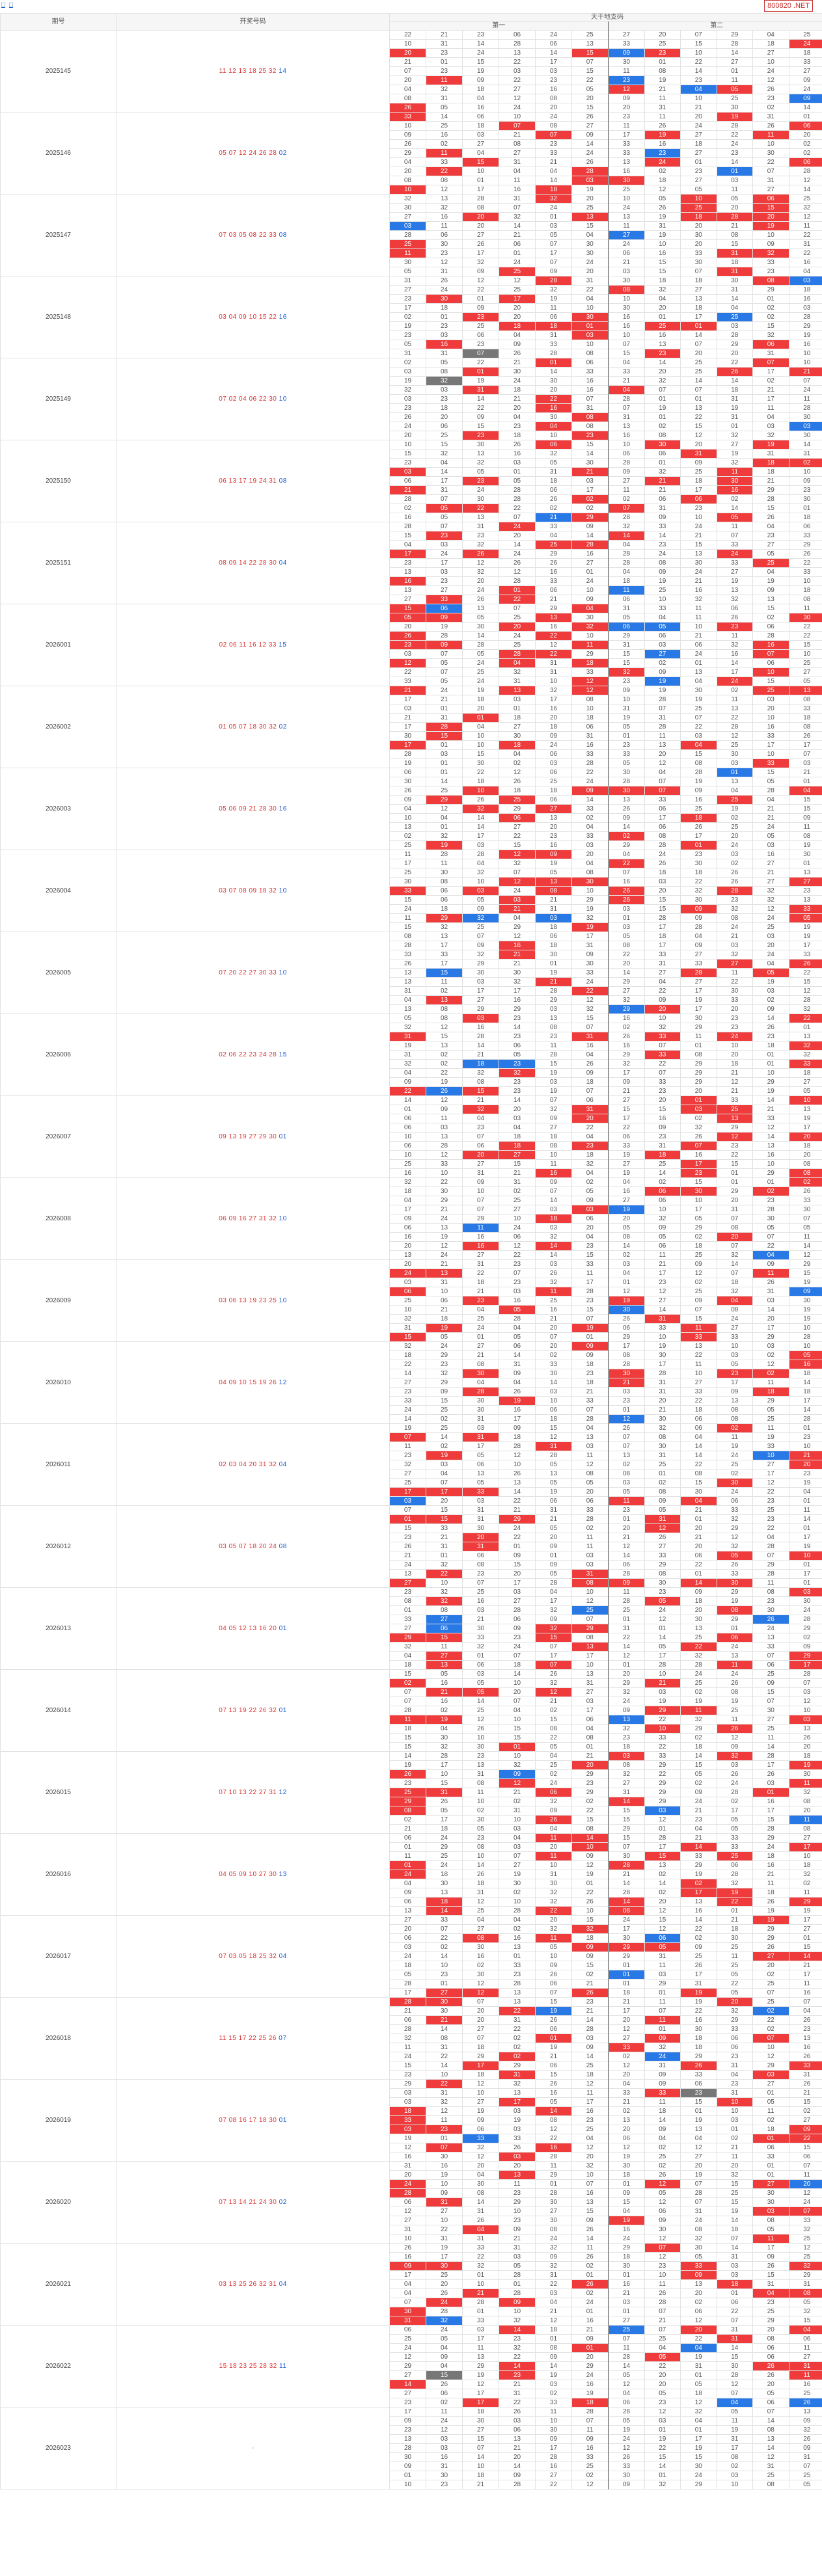 The image size is (822, 2576). Describe the element at coordinates (407, 2293) in the screenshot. I see `grid-cell: 04` at that location.